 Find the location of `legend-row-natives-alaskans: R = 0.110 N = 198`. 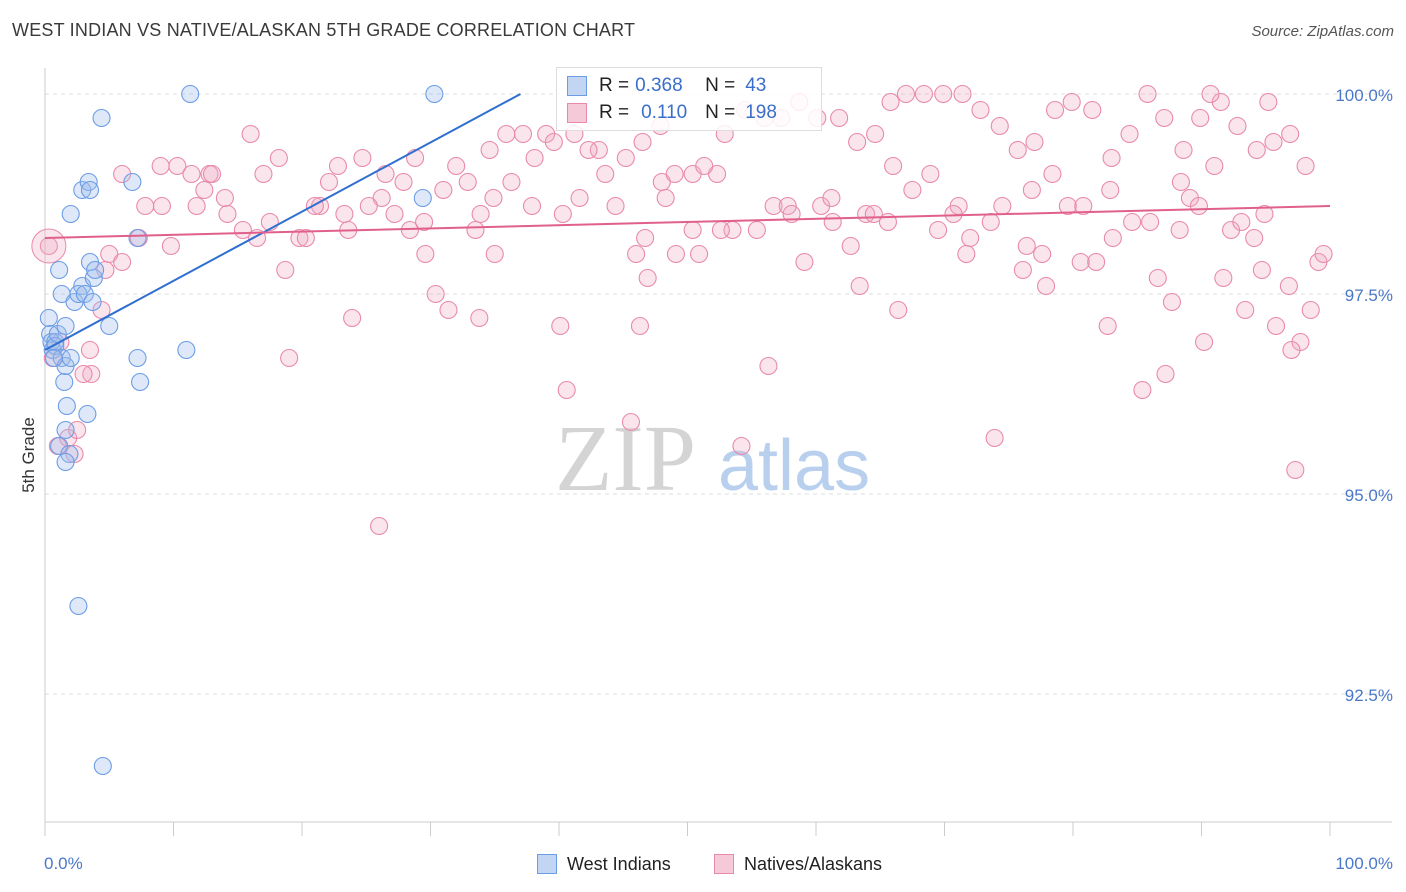

legend-row-natives-alaskans: R = 0.110 N = 198 is located at coordinates (672, 113).